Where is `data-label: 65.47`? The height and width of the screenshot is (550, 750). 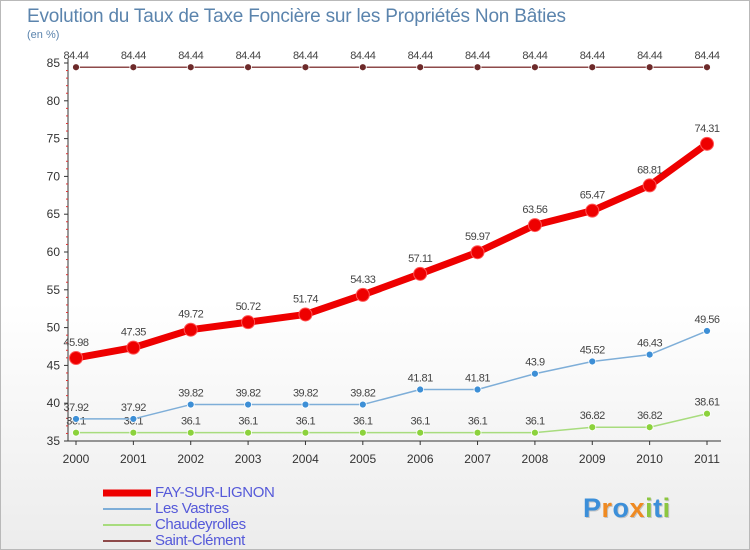
data-label: 65.47 is located at coordinates (592, 196).